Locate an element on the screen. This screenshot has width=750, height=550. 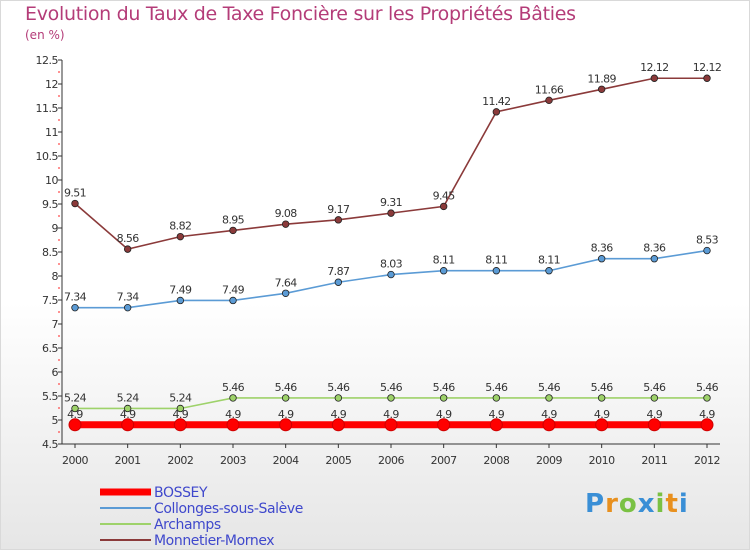
data-label: 12.12 is located at coordinates (654, 67).